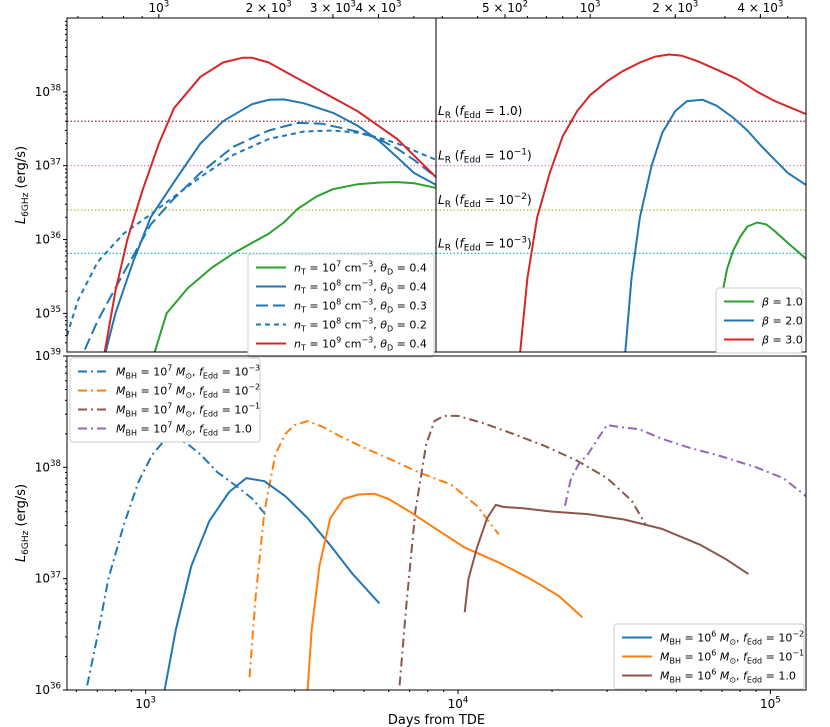  Describe the element at coordinates (360, 344) in the screenshot. I see `legend-entry: nT = 109 cm−3, θD = 0.4` at that location.